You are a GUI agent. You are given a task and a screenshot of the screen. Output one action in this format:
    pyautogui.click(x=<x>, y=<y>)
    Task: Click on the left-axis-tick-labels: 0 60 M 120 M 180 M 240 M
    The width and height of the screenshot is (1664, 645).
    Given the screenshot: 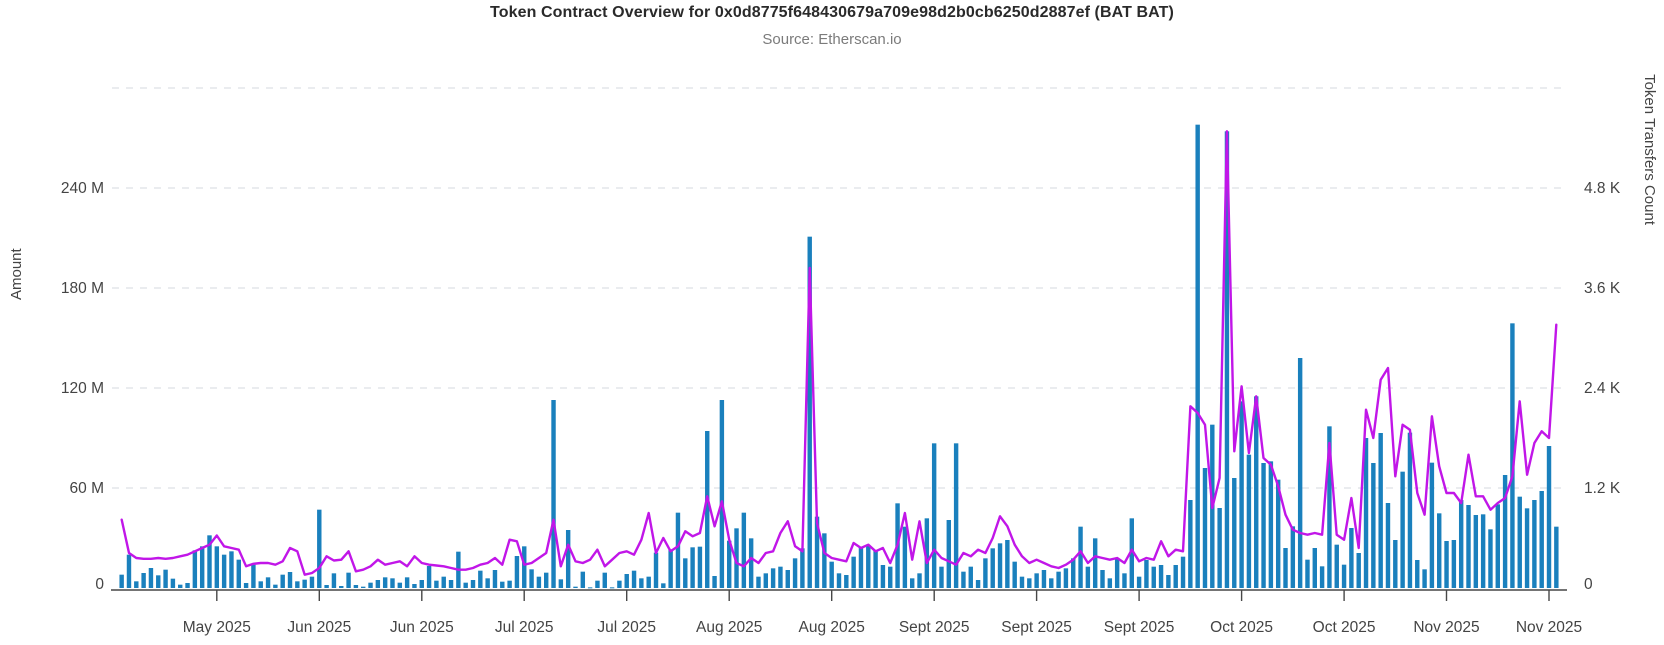 What is the action you would take?
    pyautogui.click(x=82, y=386)
    